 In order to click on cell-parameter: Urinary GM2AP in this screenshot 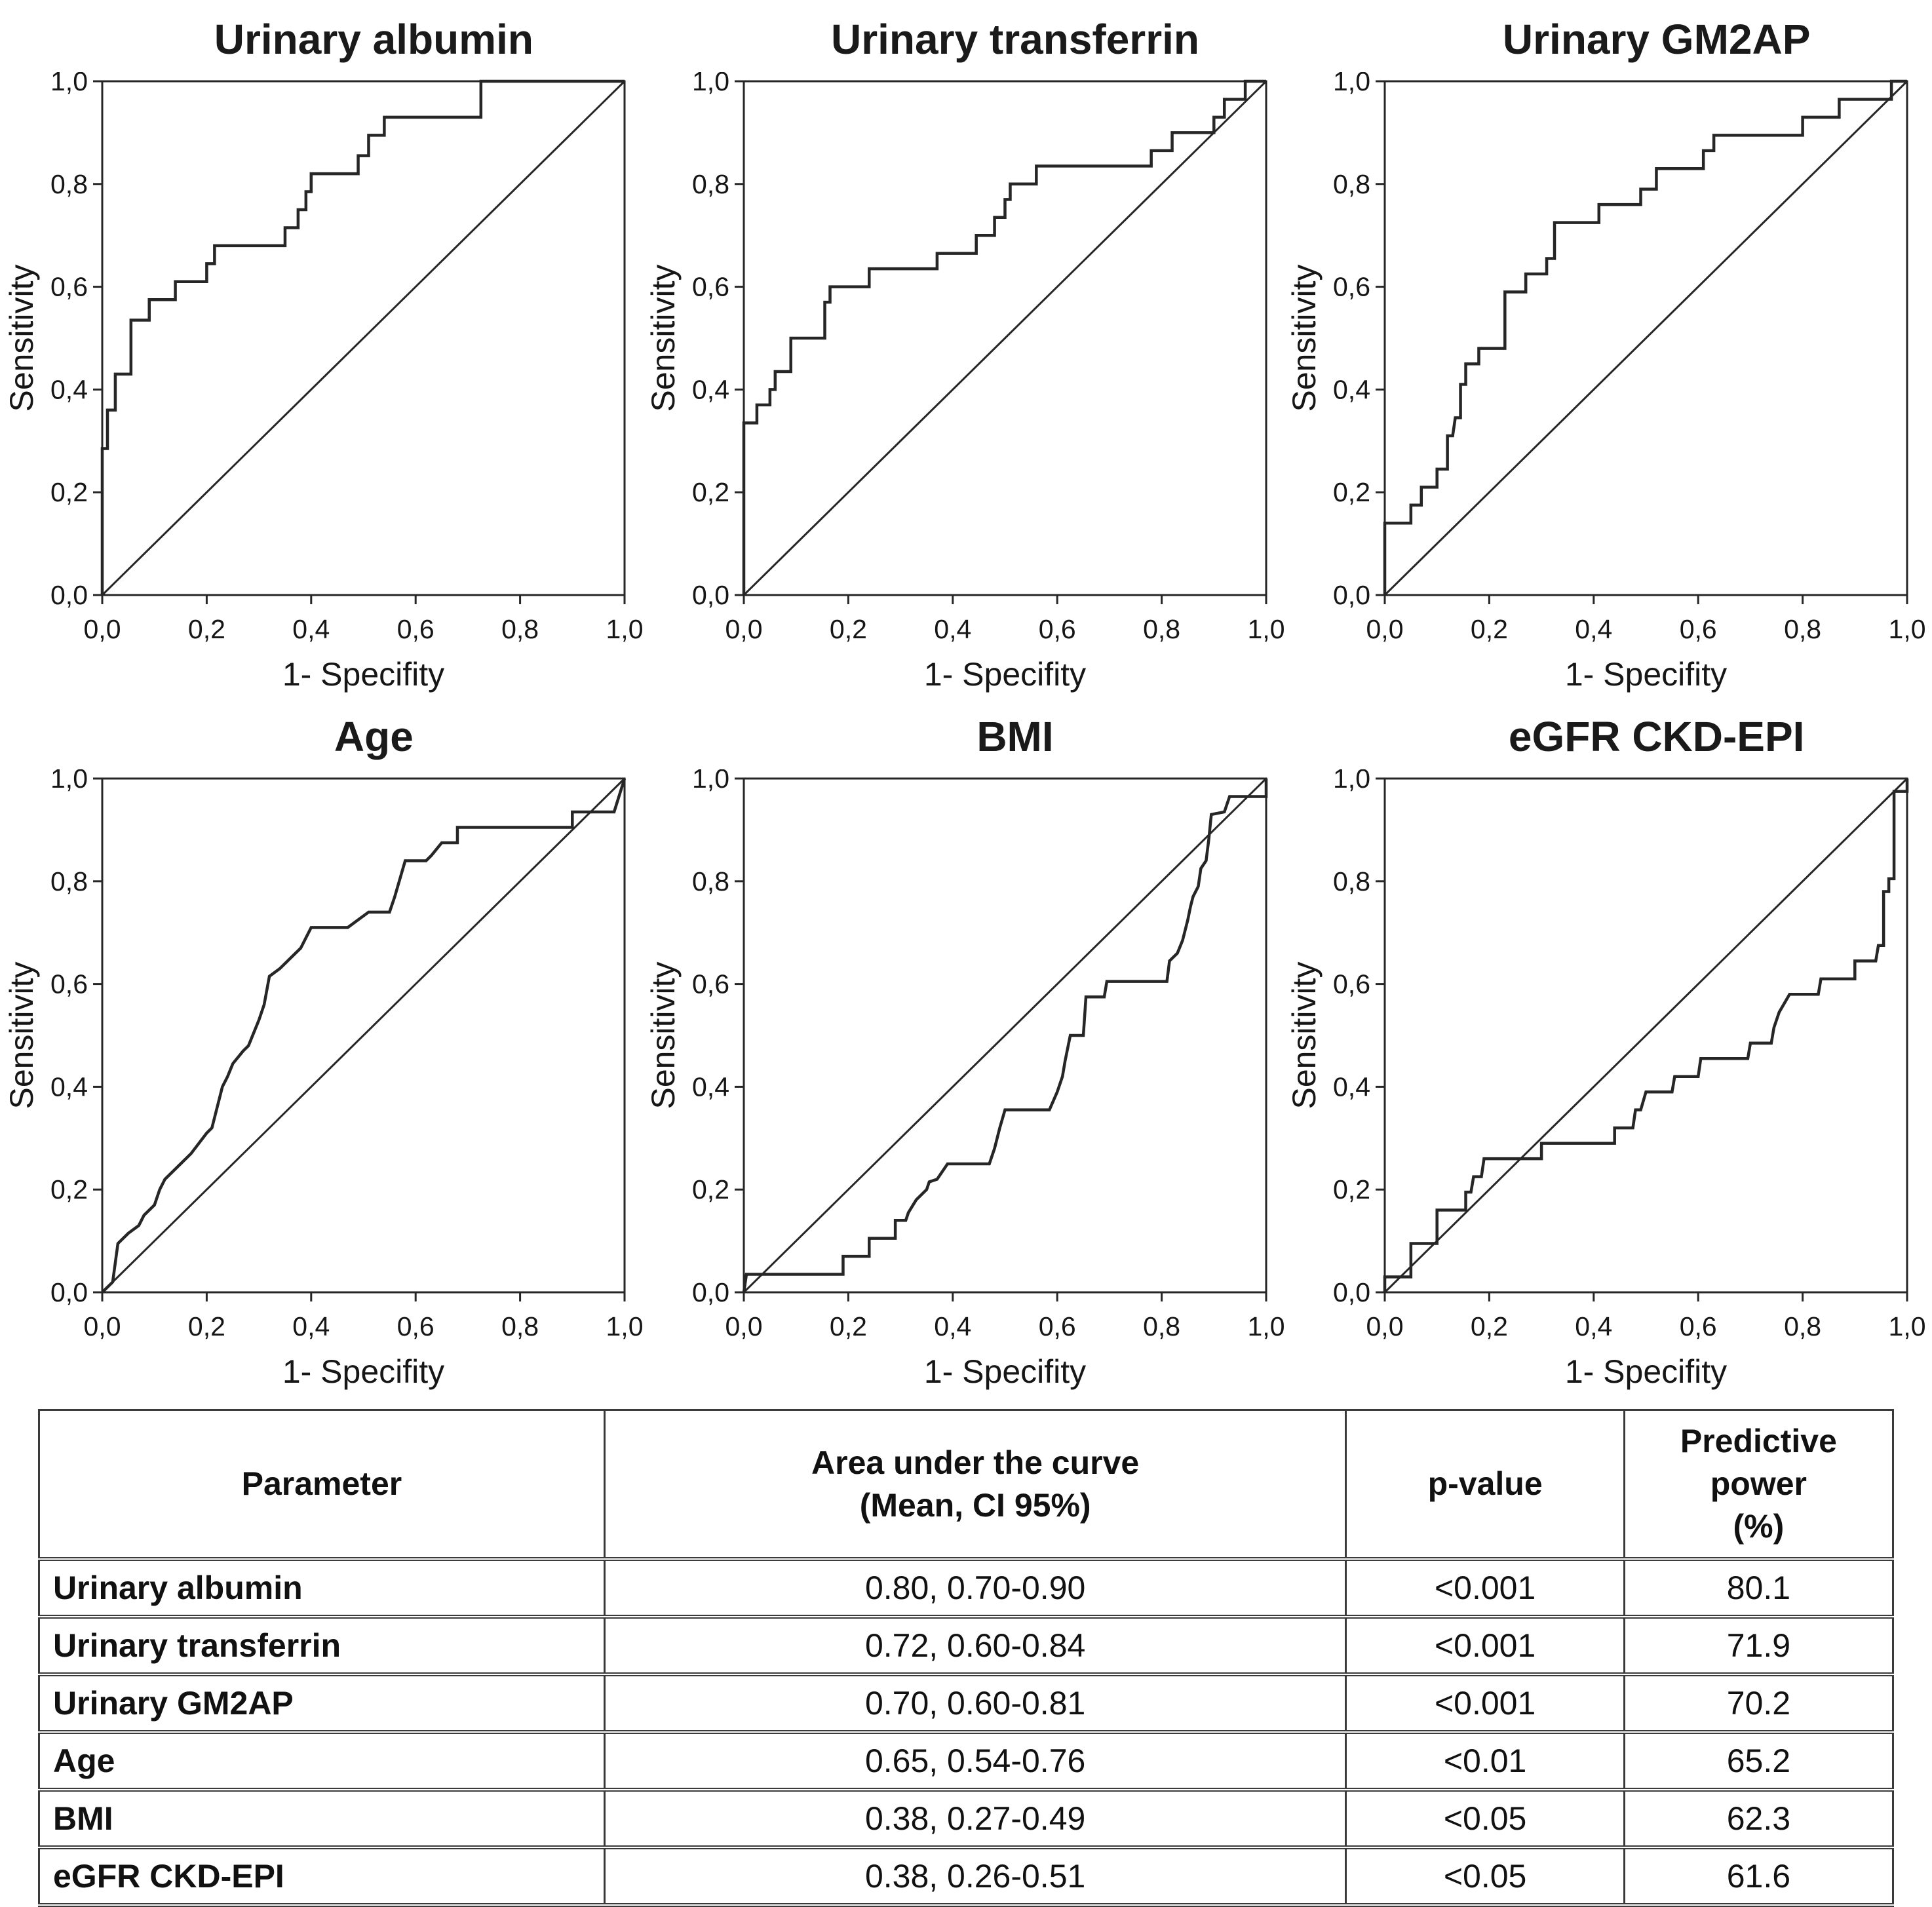, I will do `click(322, 1704)`.